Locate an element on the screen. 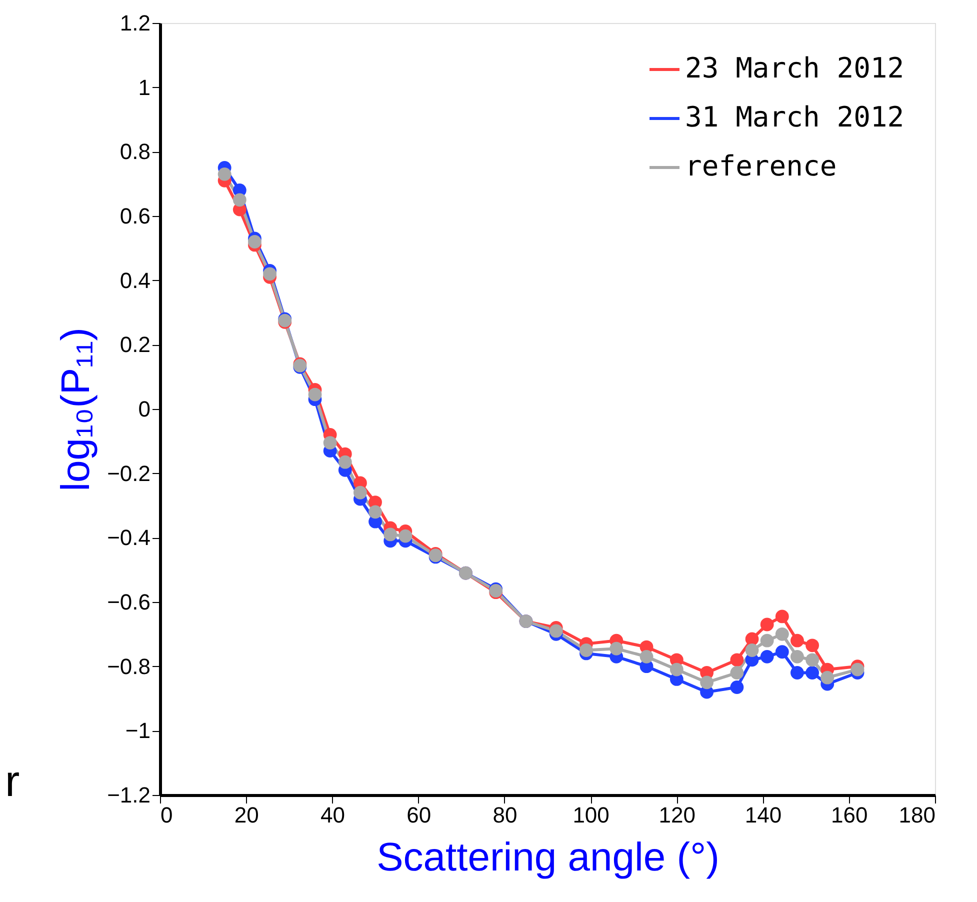 The height and width of the screenshot is (902, 977). x-axis-title: Scattering angle (°) is located at coordinates (548, 858).